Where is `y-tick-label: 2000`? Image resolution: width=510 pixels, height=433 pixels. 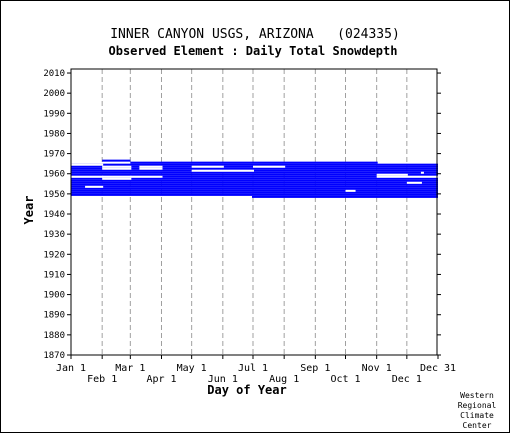
y-tick-label: 2000 is located at coordinates (54, 94).